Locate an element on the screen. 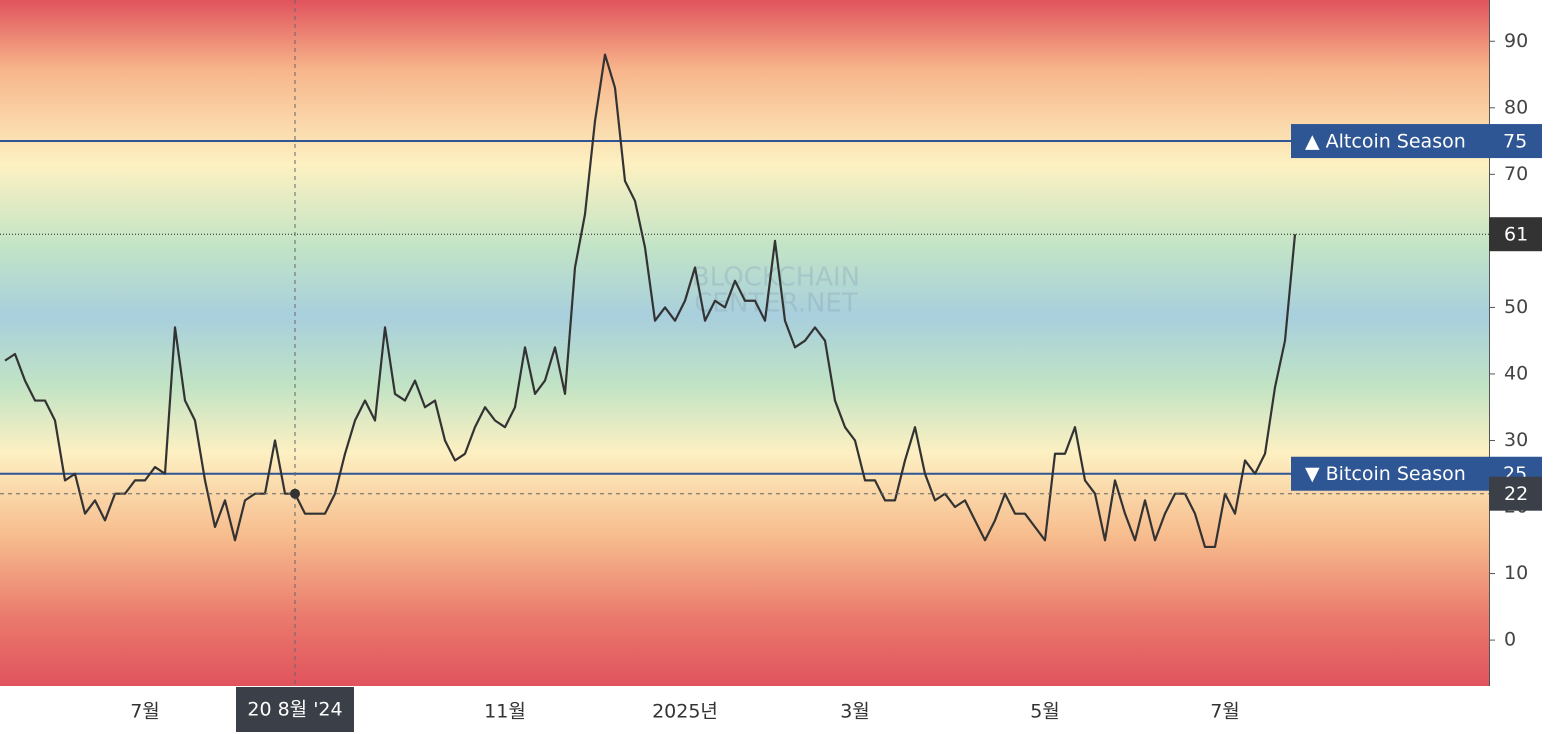  y-tick-label: 30 is located at coordinates (1516, 440).